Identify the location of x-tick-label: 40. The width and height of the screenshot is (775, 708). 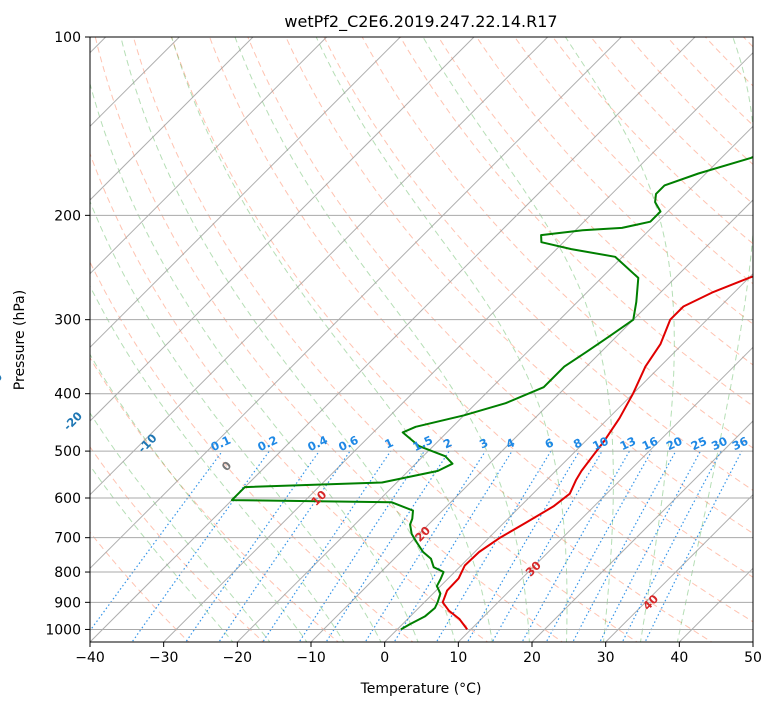
(679, 658).